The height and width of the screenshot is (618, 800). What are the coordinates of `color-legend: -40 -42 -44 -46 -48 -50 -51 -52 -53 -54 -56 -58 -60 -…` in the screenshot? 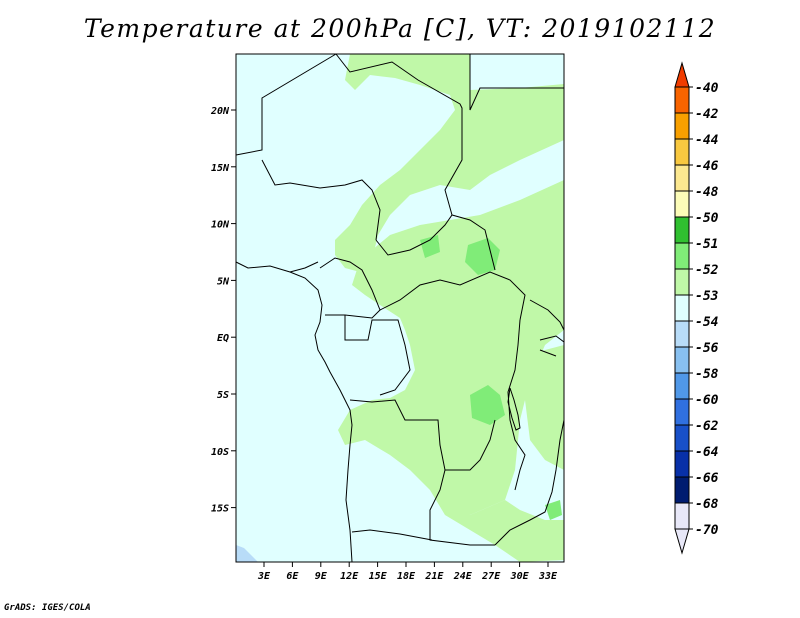 It's located at (696, 308).